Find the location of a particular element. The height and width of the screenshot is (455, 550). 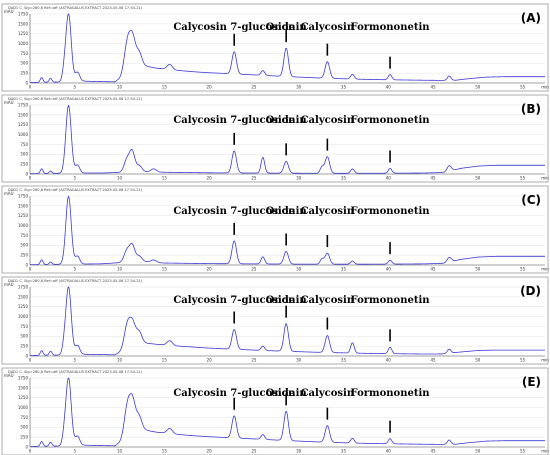

x-tick-label: 20 is located at coordinates (210, 178).